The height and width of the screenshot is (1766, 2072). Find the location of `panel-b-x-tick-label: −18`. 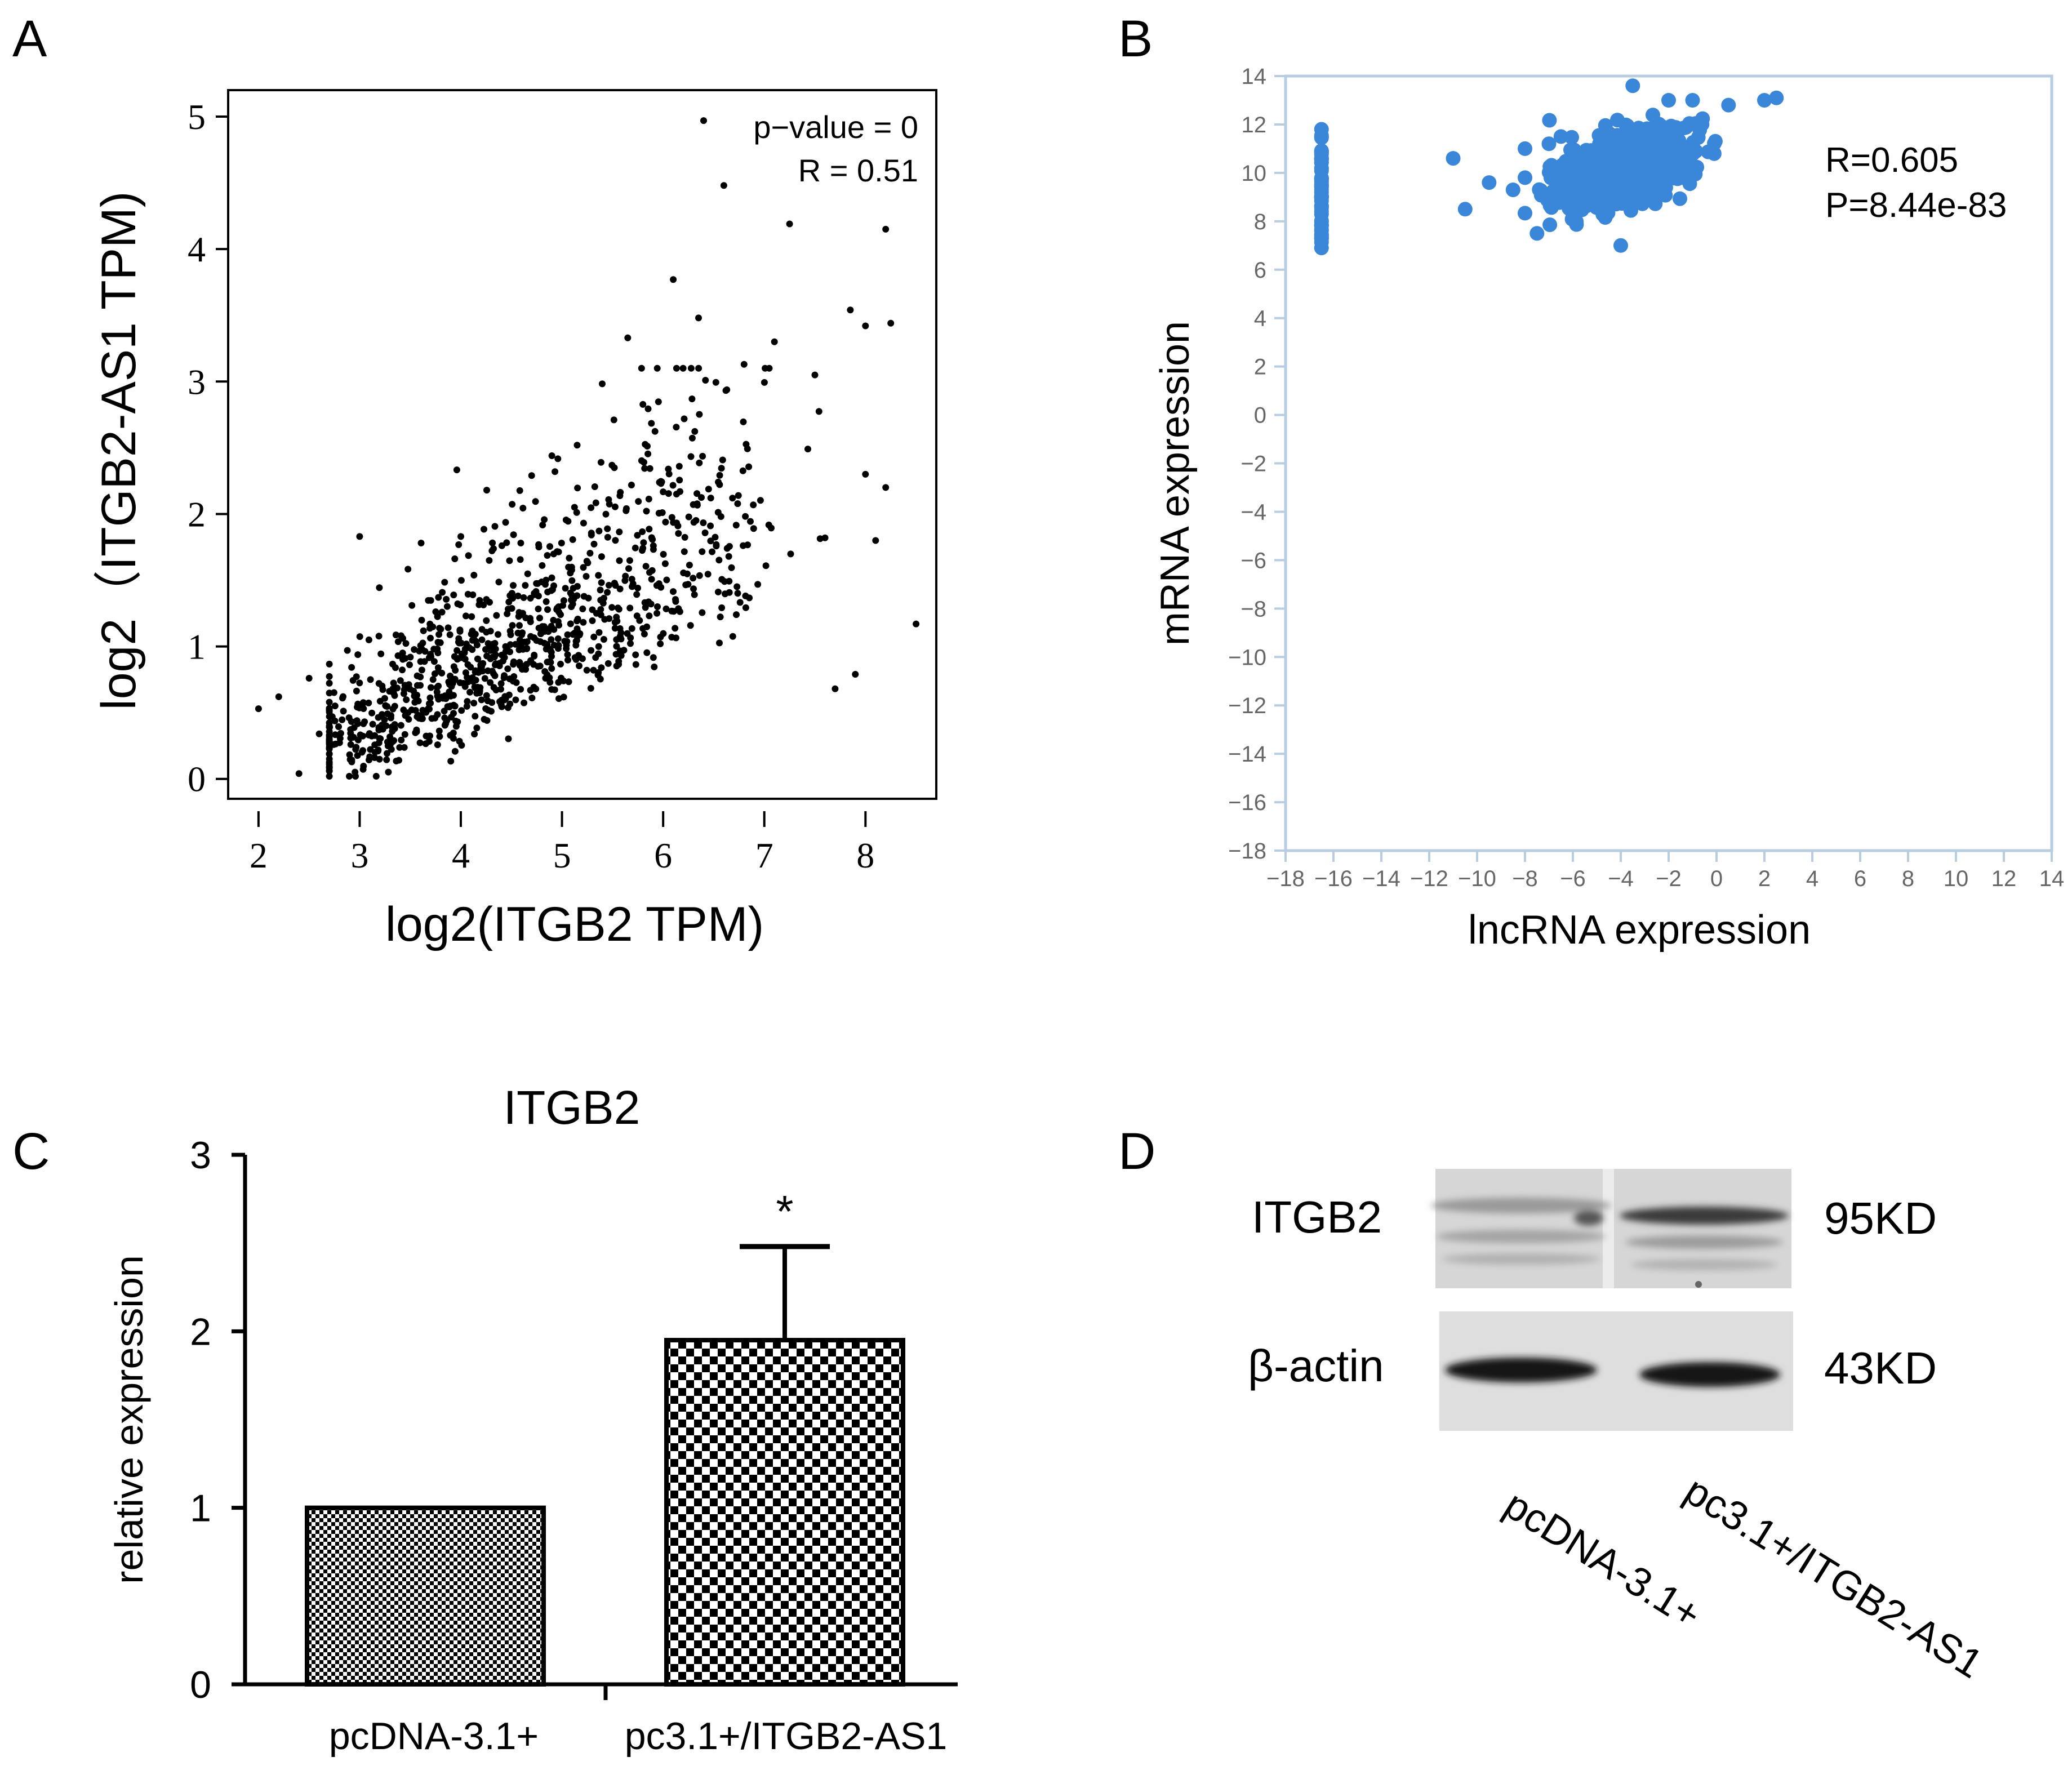

panel-b-x-tick-label: −18 is located at coordinates (1286, 878).